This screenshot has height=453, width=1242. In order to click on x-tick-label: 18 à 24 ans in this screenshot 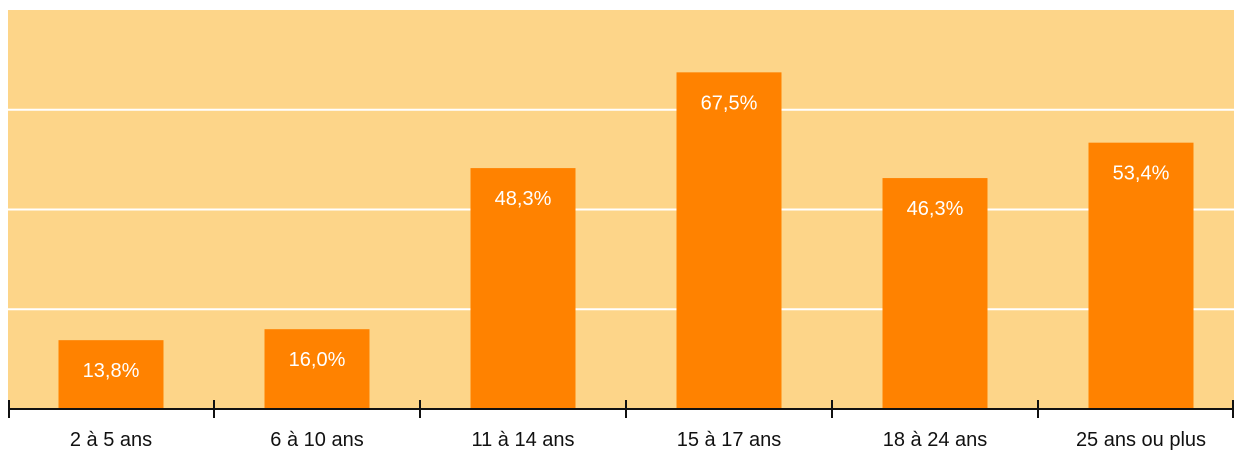, I will do `click(935, 440)`.